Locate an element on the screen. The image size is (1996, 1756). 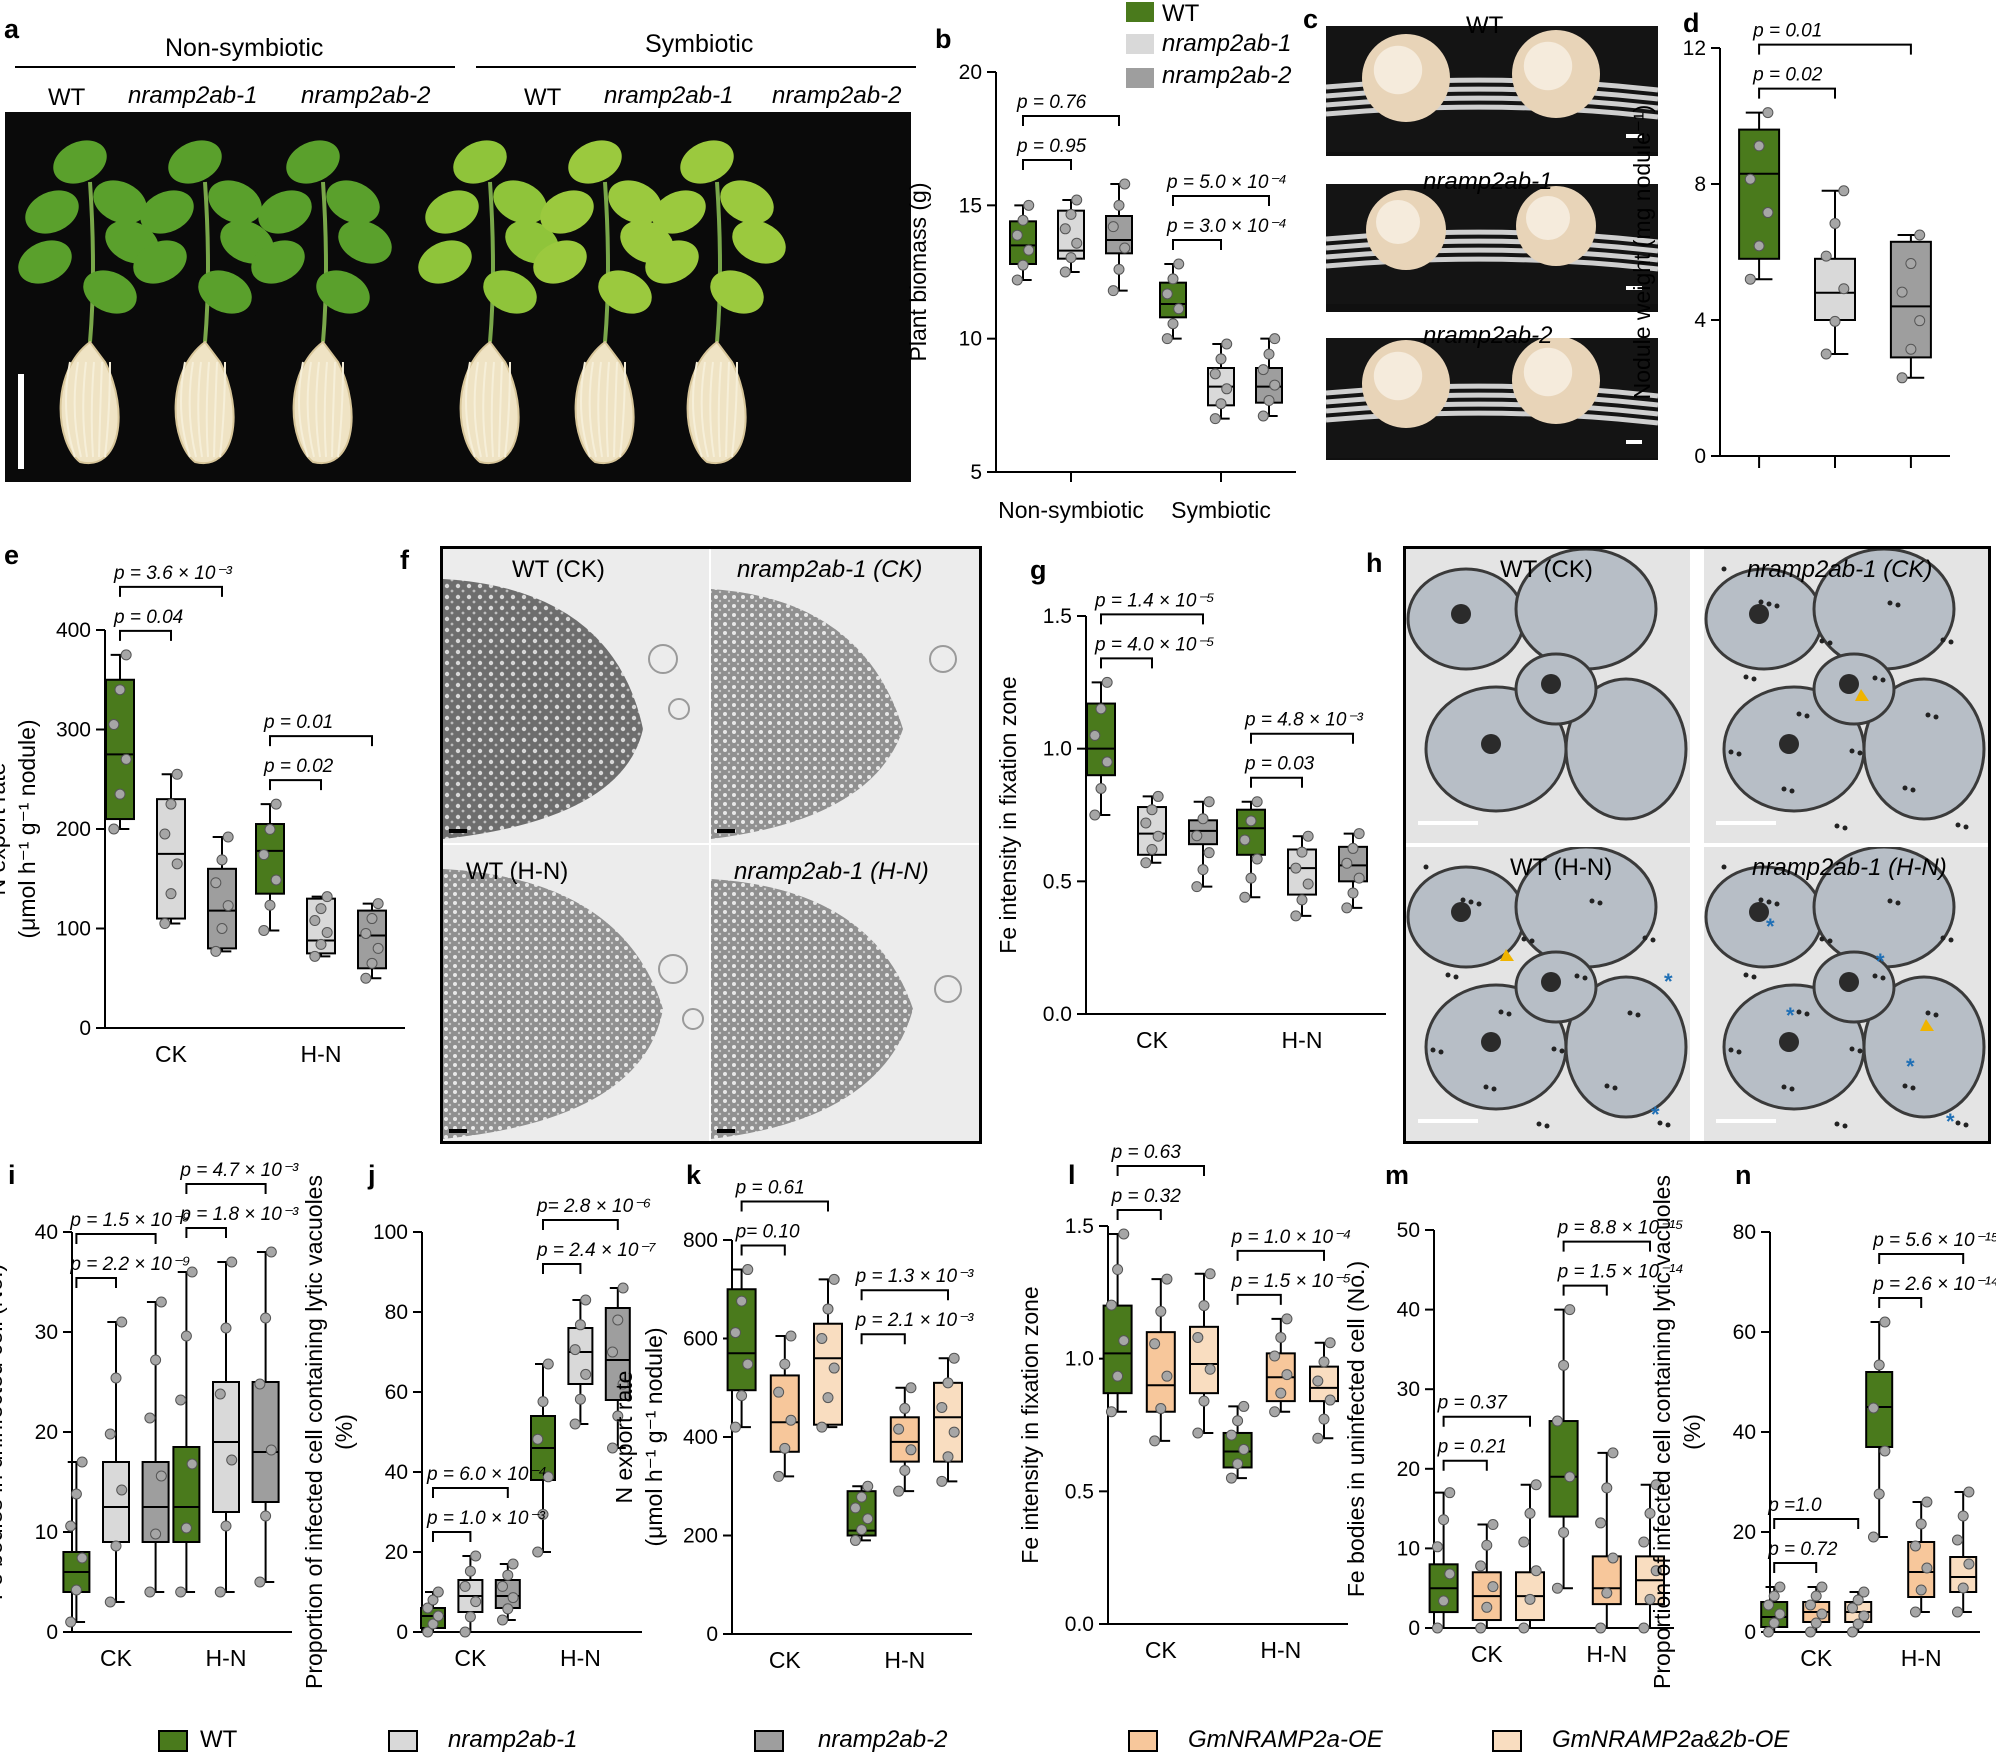
box-n is located at coordinates (1816, 1609).